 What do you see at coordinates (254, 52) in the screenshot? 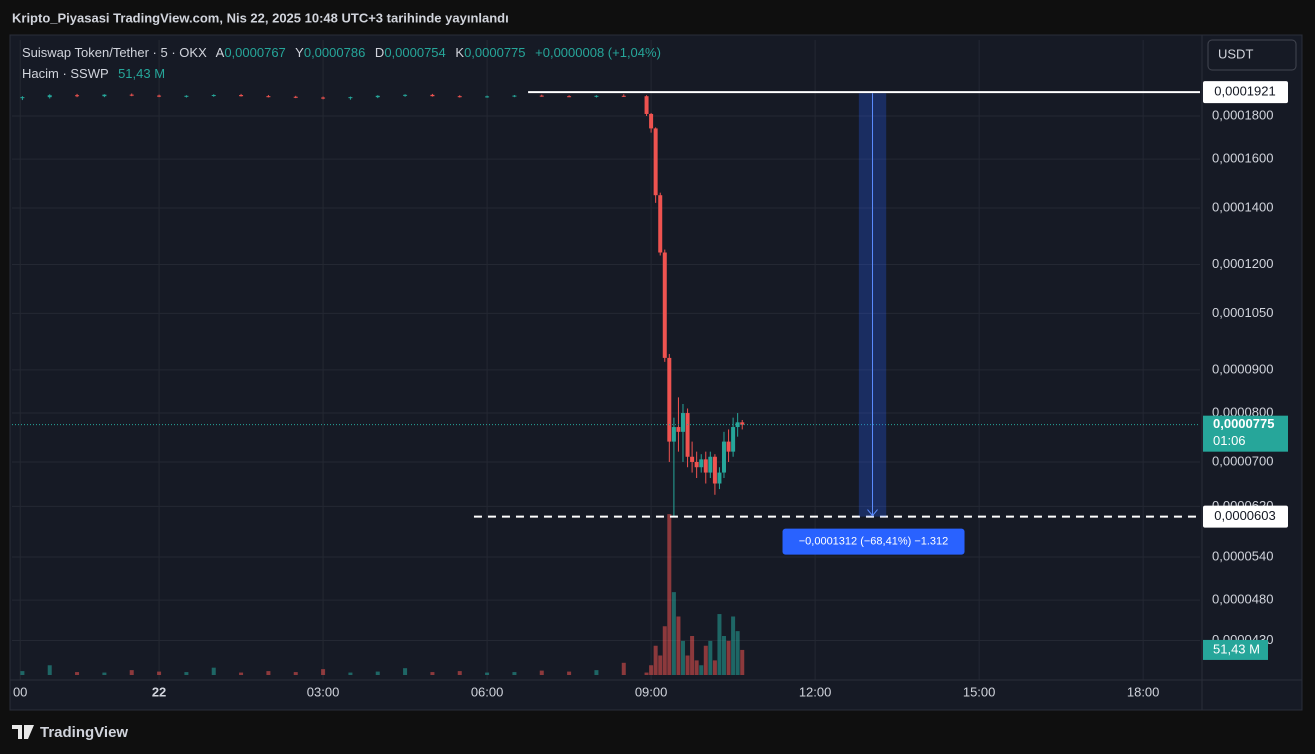
I see `legend-open: 0,0000767` at bounding box center [254, 52].